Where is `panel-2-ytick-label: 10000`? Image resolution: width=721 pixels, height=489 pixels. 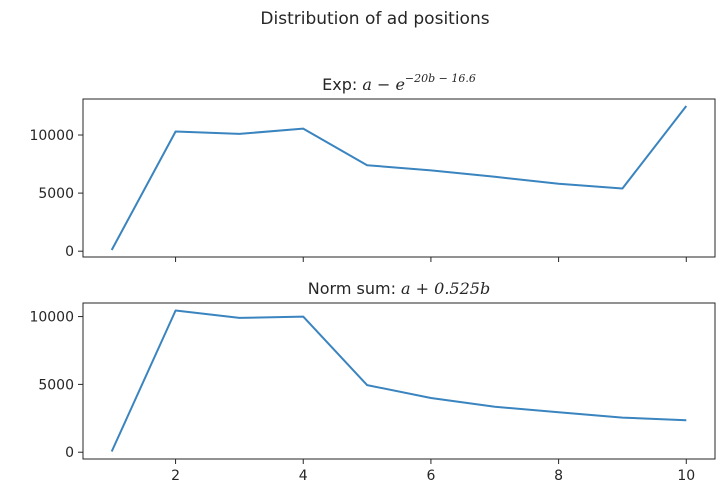
panel-2-ytick-label: 10000 is located at coordinates (51, 318).